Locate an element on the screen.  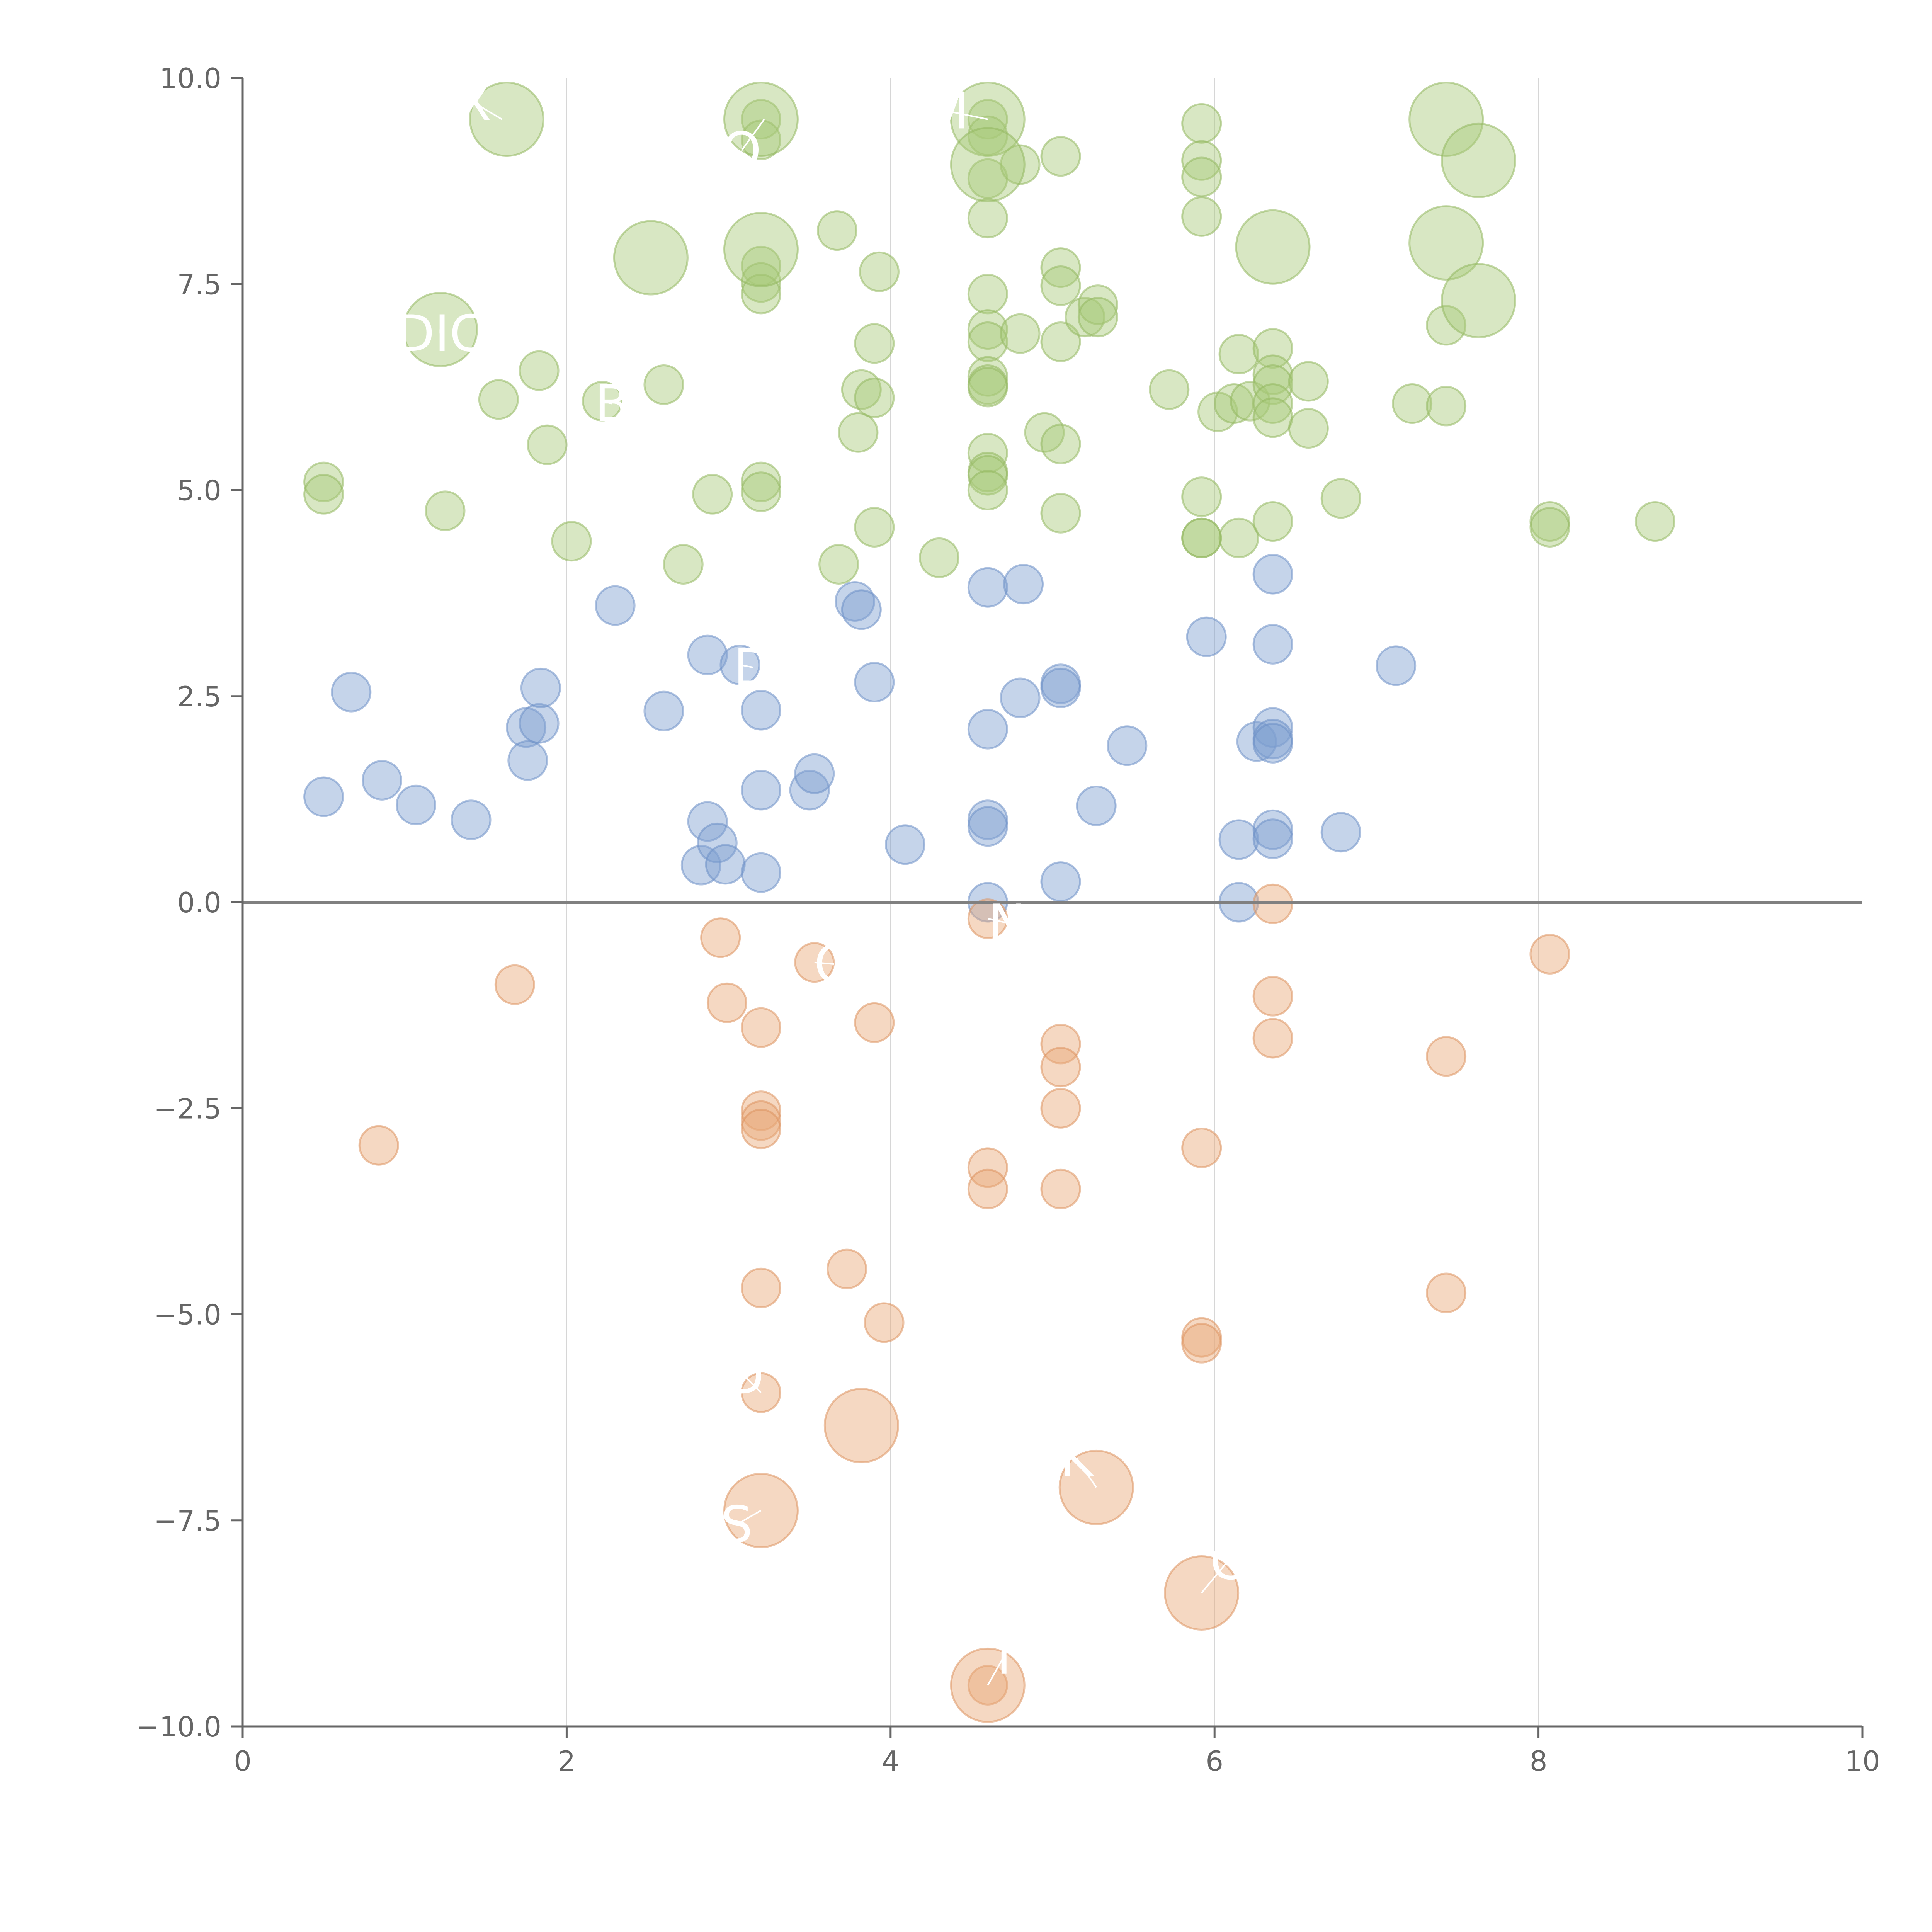
y-tick-label: −5.0 is located at coordinates (188, 1315).